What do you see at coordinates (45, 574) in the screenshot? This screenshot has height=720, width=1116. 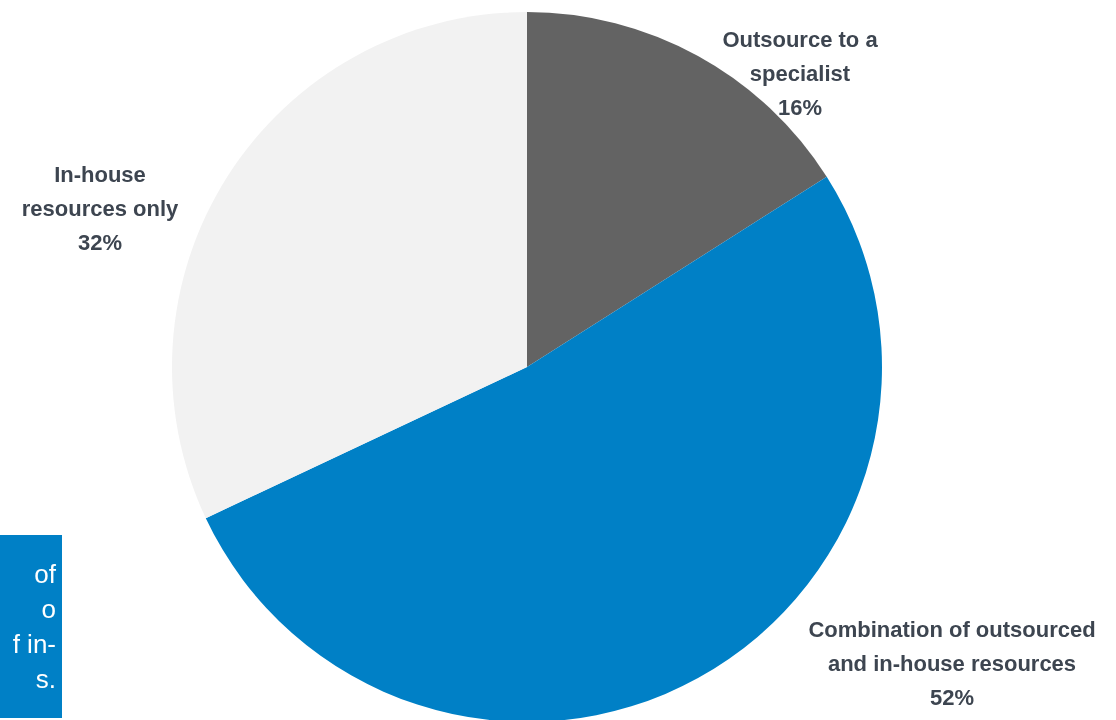 I see `text: of` at bounding box center [45, 574].